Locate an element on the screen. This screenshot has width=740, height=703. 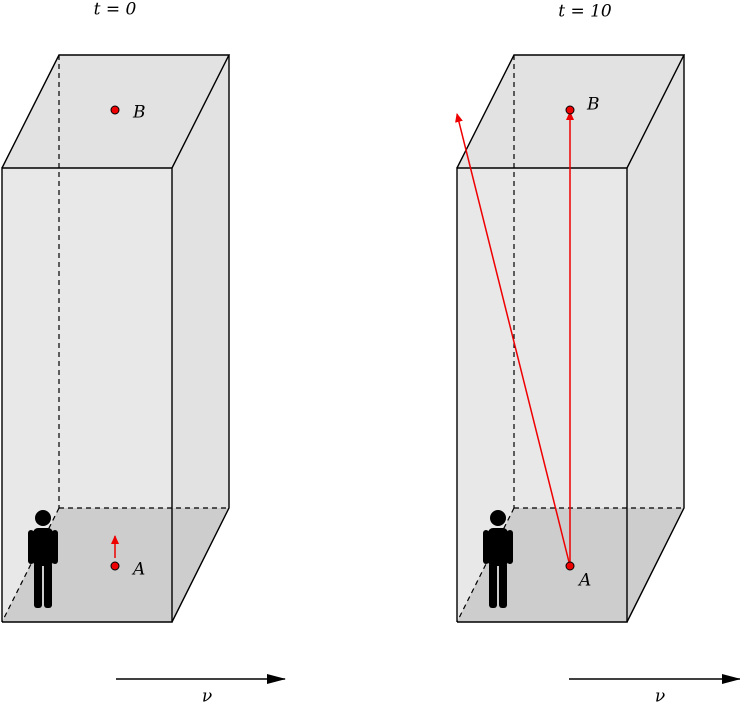
panel-title: t = 10 is located at coordinates (585, 12).